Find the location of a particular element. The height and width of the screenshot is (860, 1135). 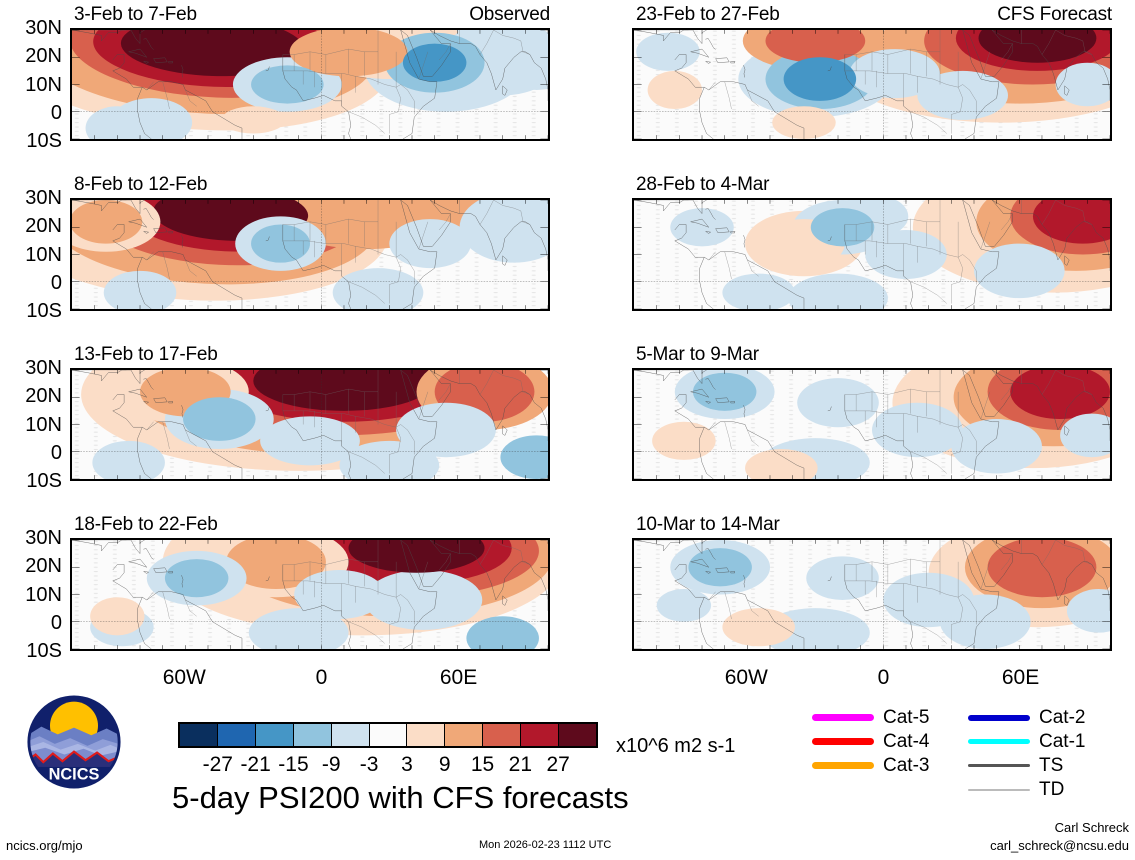

panel-title-fcst-2: 28-Feb to 4-Mar is located at coordinates (703, 184).